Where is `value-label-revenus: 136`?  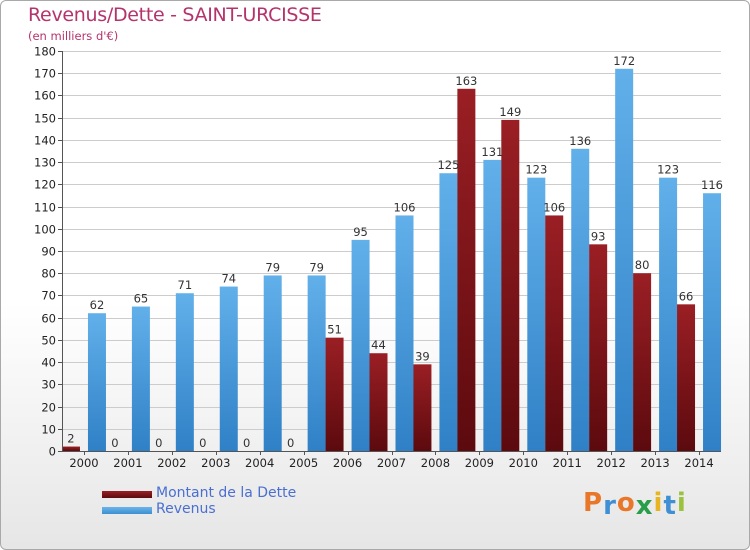 value-label-revenus: 136 is located at coordinates (580, 141).